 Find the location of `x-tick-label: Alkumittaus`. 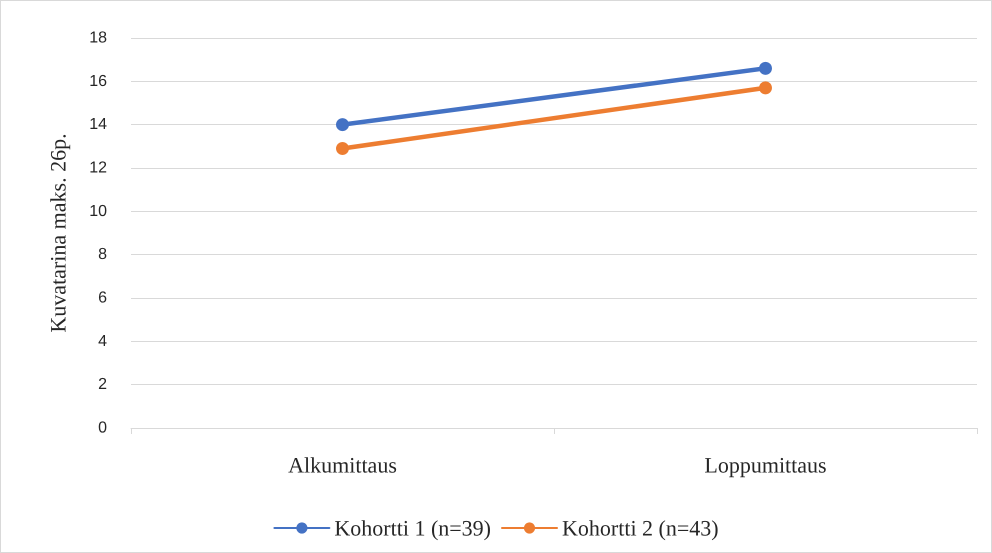

x-tick-label: Alkumittaus is located at coordinates (342, 465).